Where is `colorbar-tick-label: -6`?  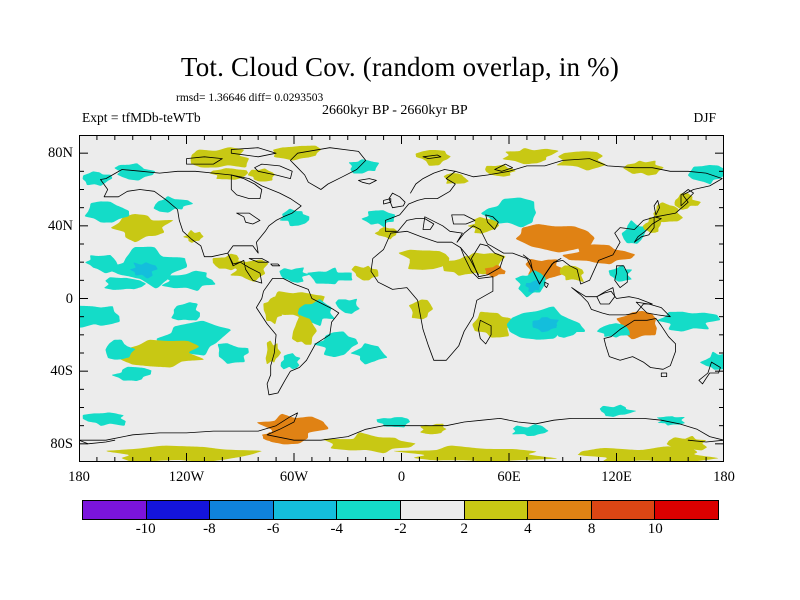 colorbar-tick-label: -6 is located at coordinates (273, 529).